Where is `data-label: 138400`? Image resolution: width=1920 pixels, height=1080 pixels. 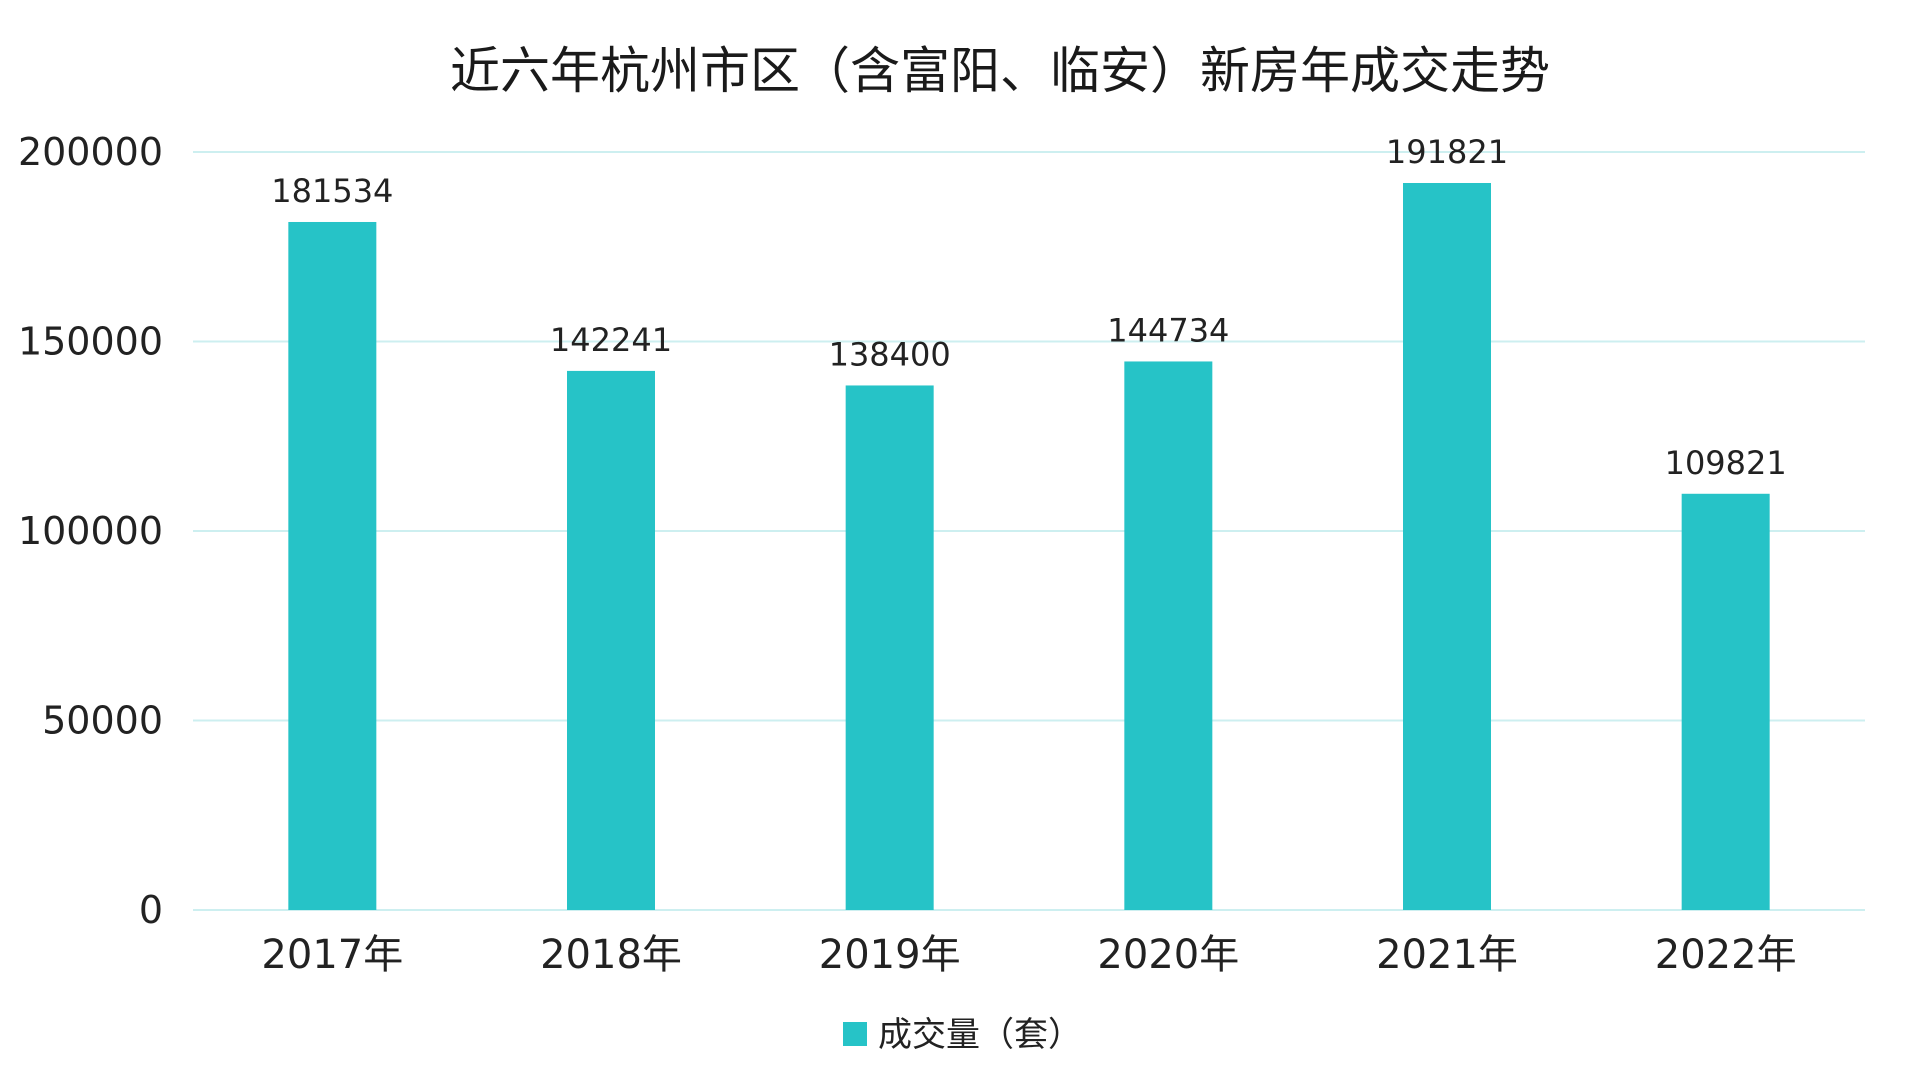 data-label: 138400 is located at coordinates (890, 354).